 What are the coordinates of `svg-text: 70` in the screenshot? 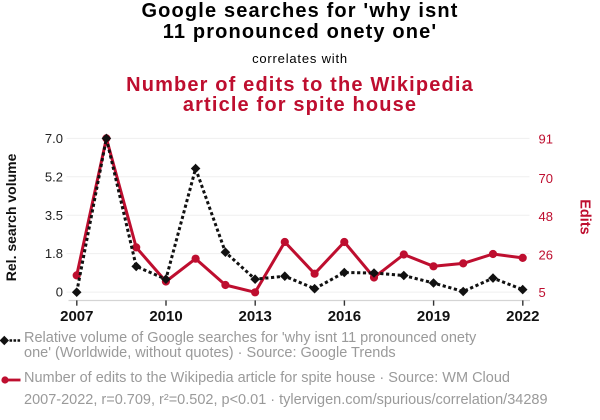 It's located at (546, 178).